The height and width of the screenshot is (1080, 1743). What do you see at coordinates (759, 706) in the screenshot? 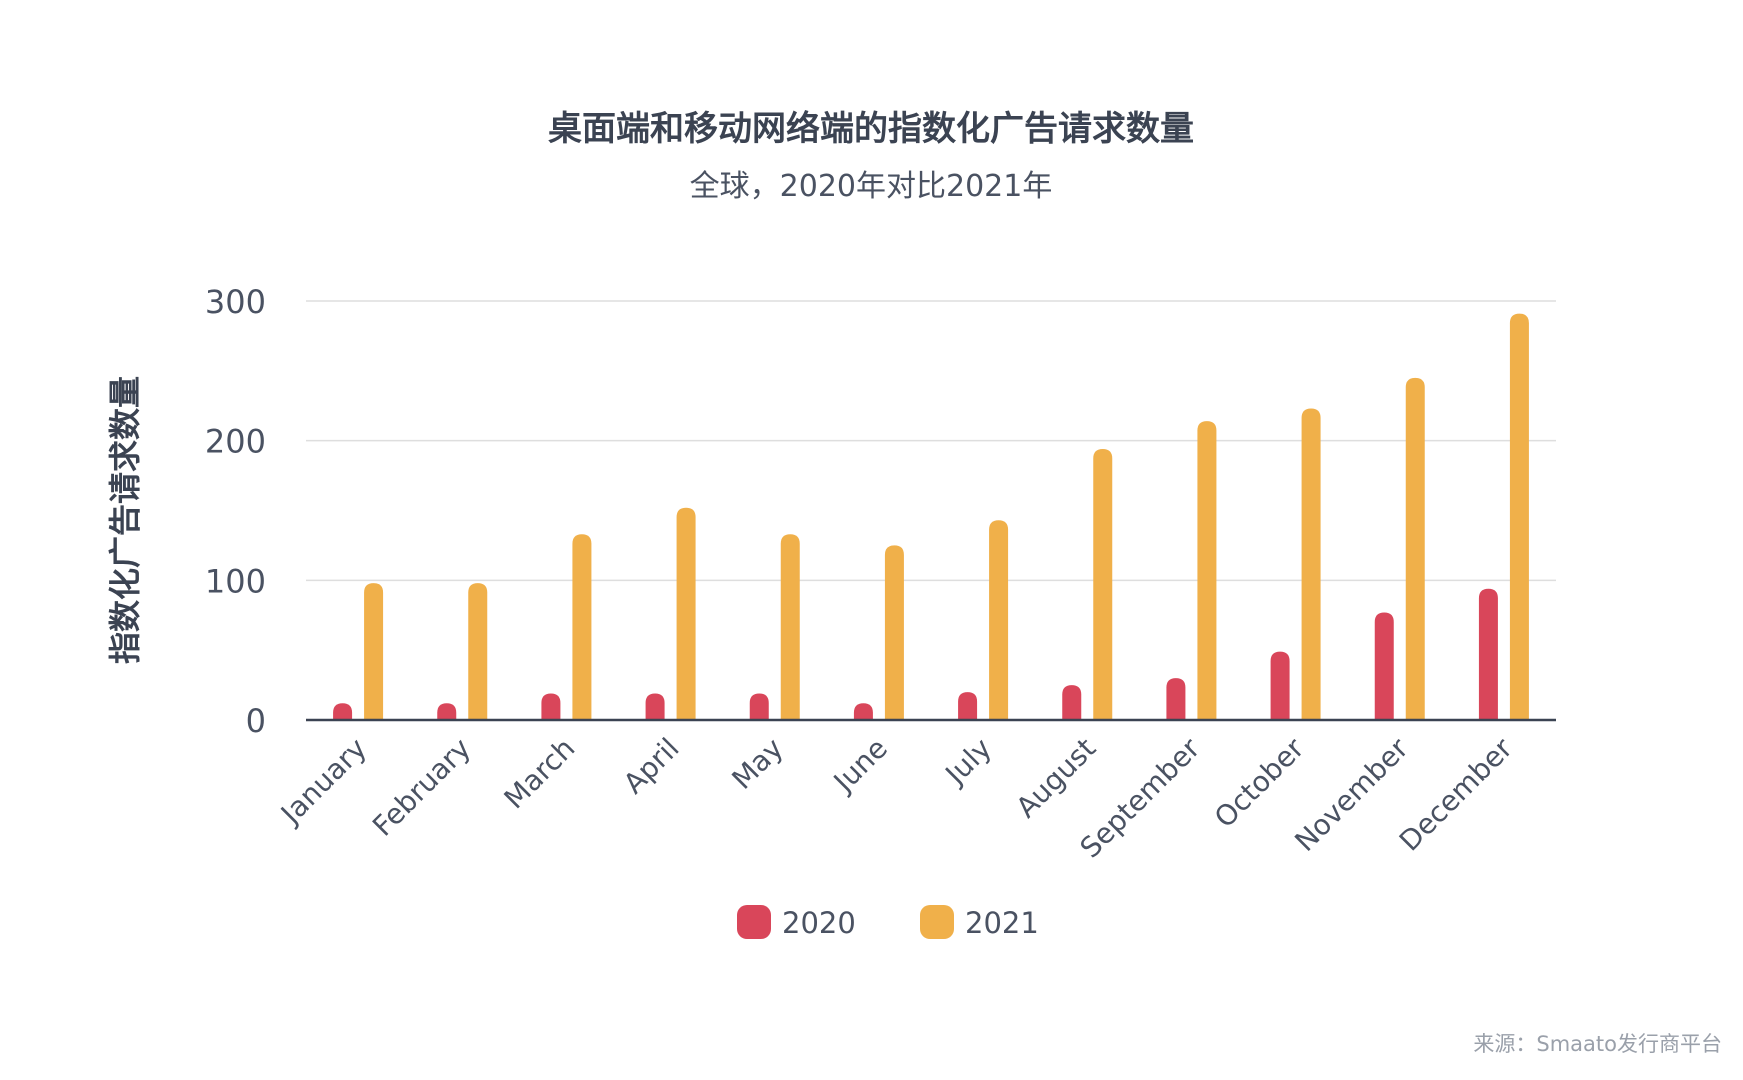
I see `bar-2020-may` at bounding box center [759, 706].